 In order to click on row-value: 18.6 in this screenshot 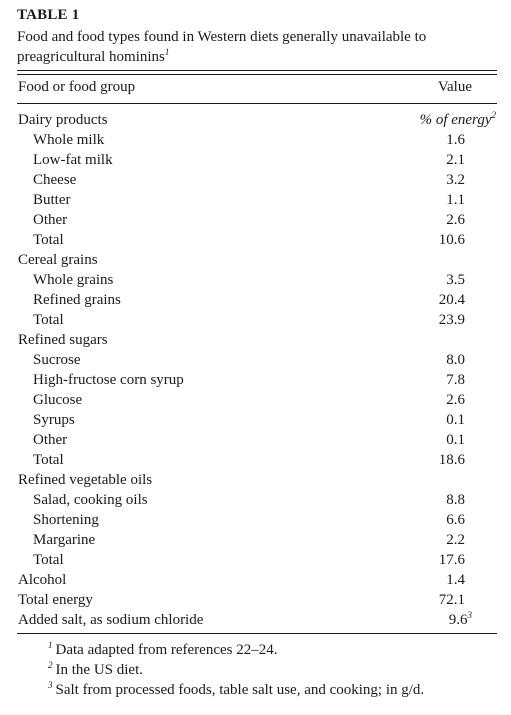, I will do `click(452, 460)`.